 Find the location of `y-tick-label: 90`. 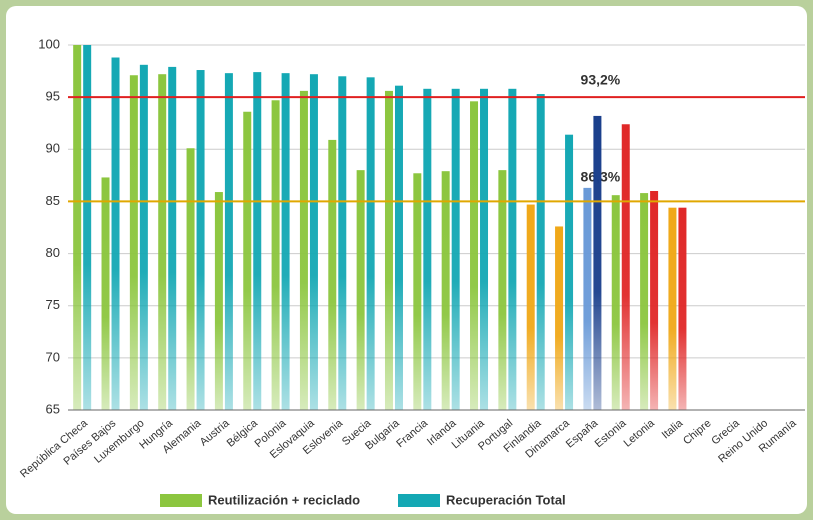

y-tick-label: 90 is located at coordinates (53, 148).